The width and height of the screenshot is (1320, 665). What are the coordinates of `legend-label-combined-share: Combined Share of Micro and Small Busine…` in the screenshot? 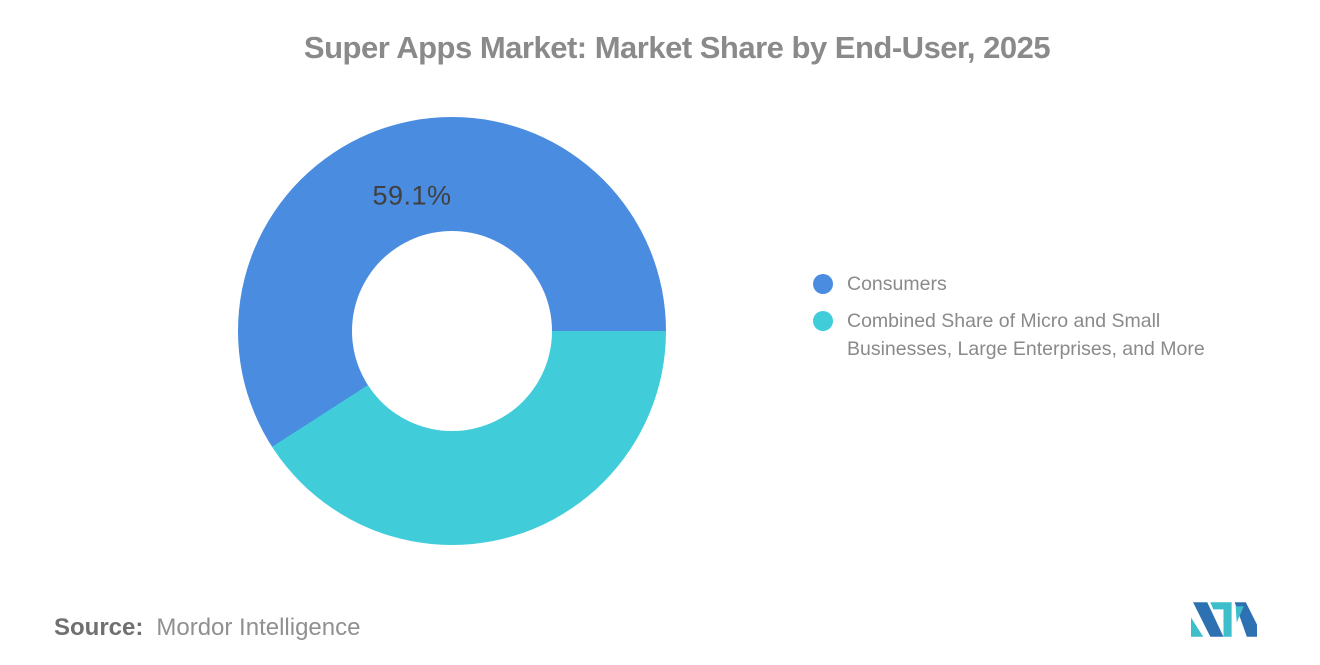 It's located at (1026, 335).